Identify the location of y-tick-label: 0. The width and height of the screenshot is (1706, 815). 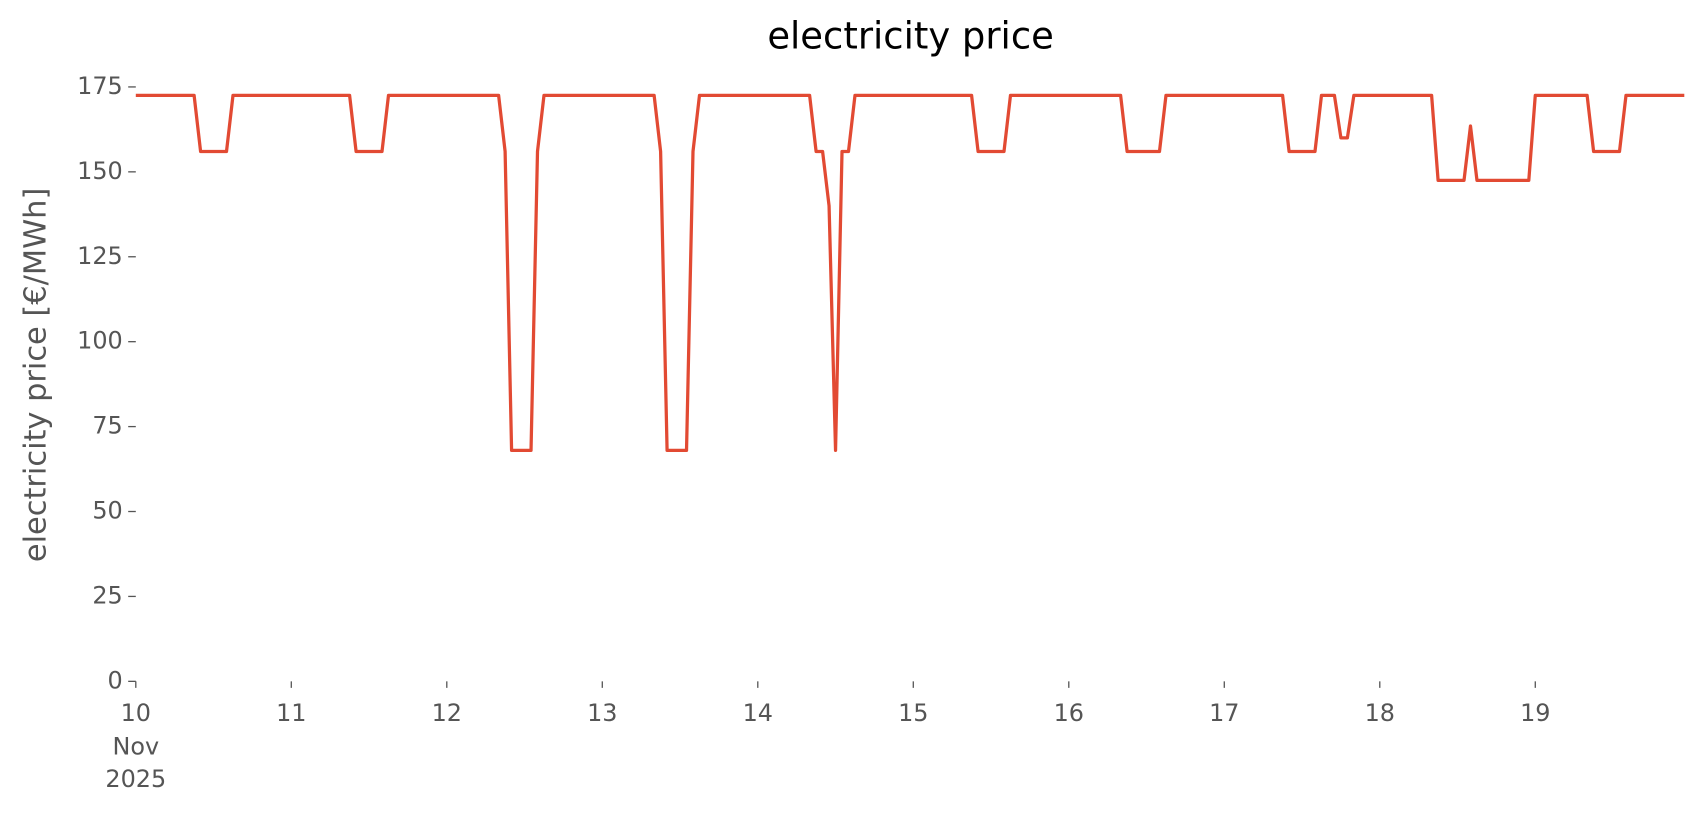
(115, 680).